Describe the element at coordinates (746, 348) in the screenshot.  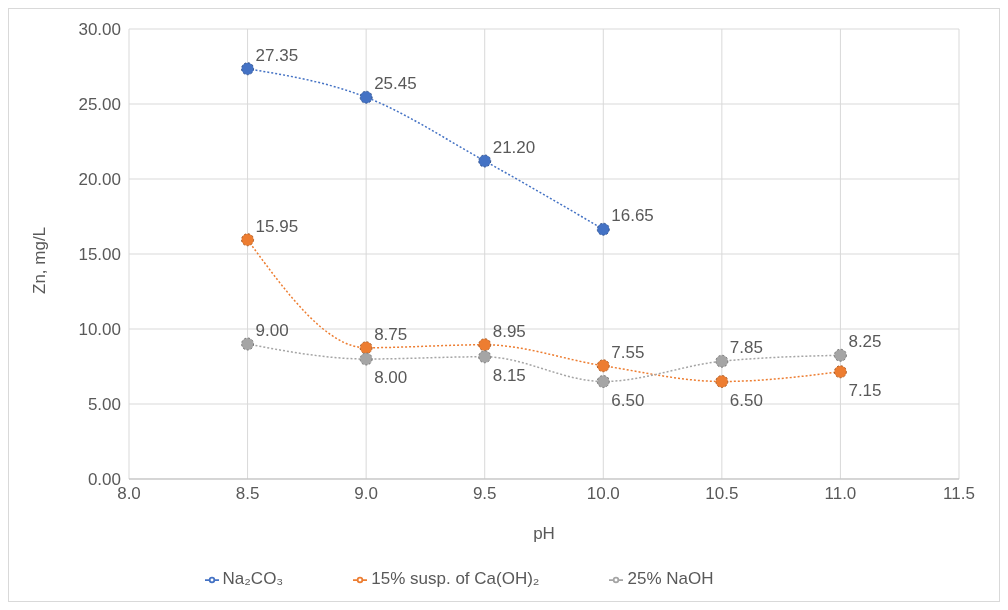
I see `data-label: 7.85` at that location.